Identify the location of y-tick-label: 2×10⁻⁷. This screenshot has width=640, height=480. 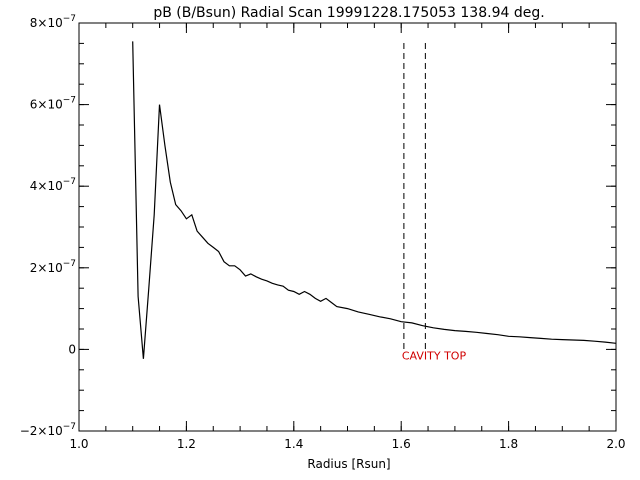
(53, 267).